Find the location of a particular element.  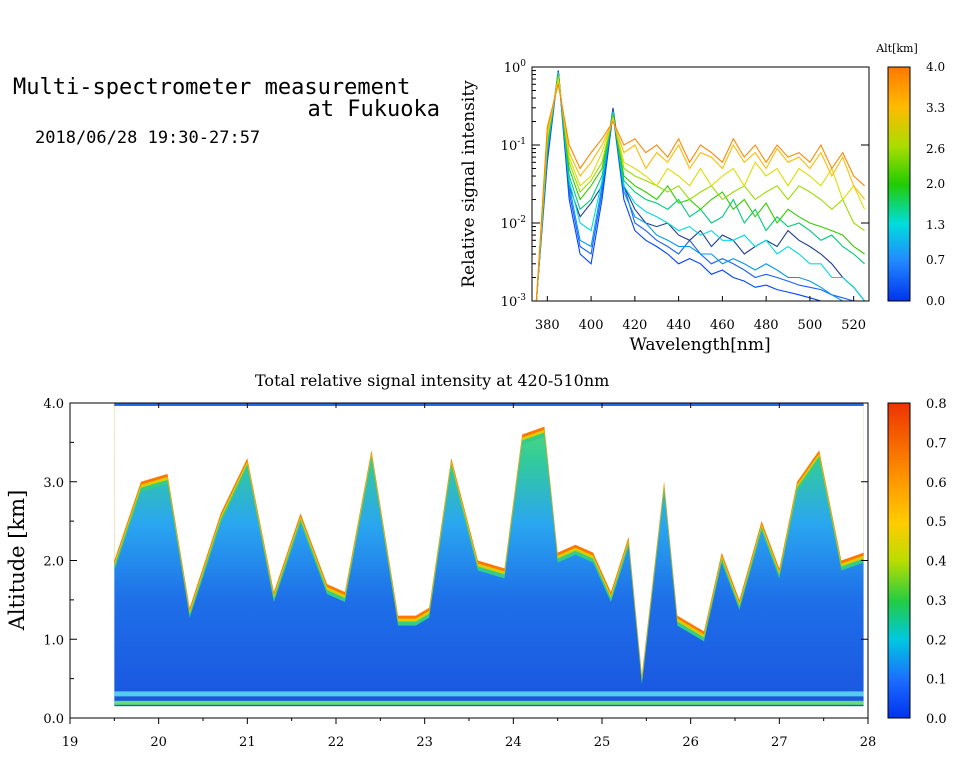

altitude-colorbar-tick: 2.6 is located at coordinates (935, 149).